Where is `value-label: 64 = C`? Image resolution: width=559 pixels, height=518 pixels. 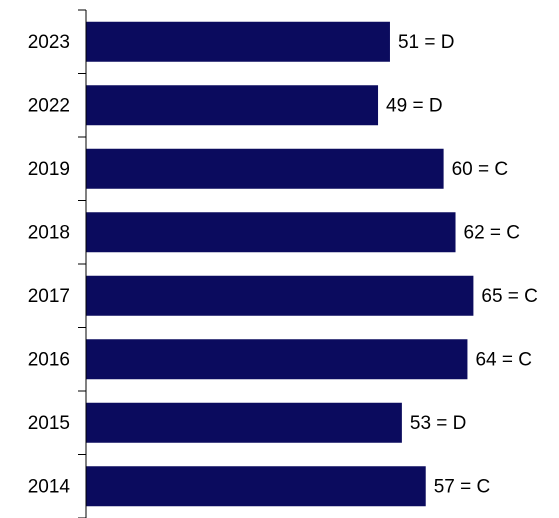
value-label: 64 = C is located at coordinates (503, 359).